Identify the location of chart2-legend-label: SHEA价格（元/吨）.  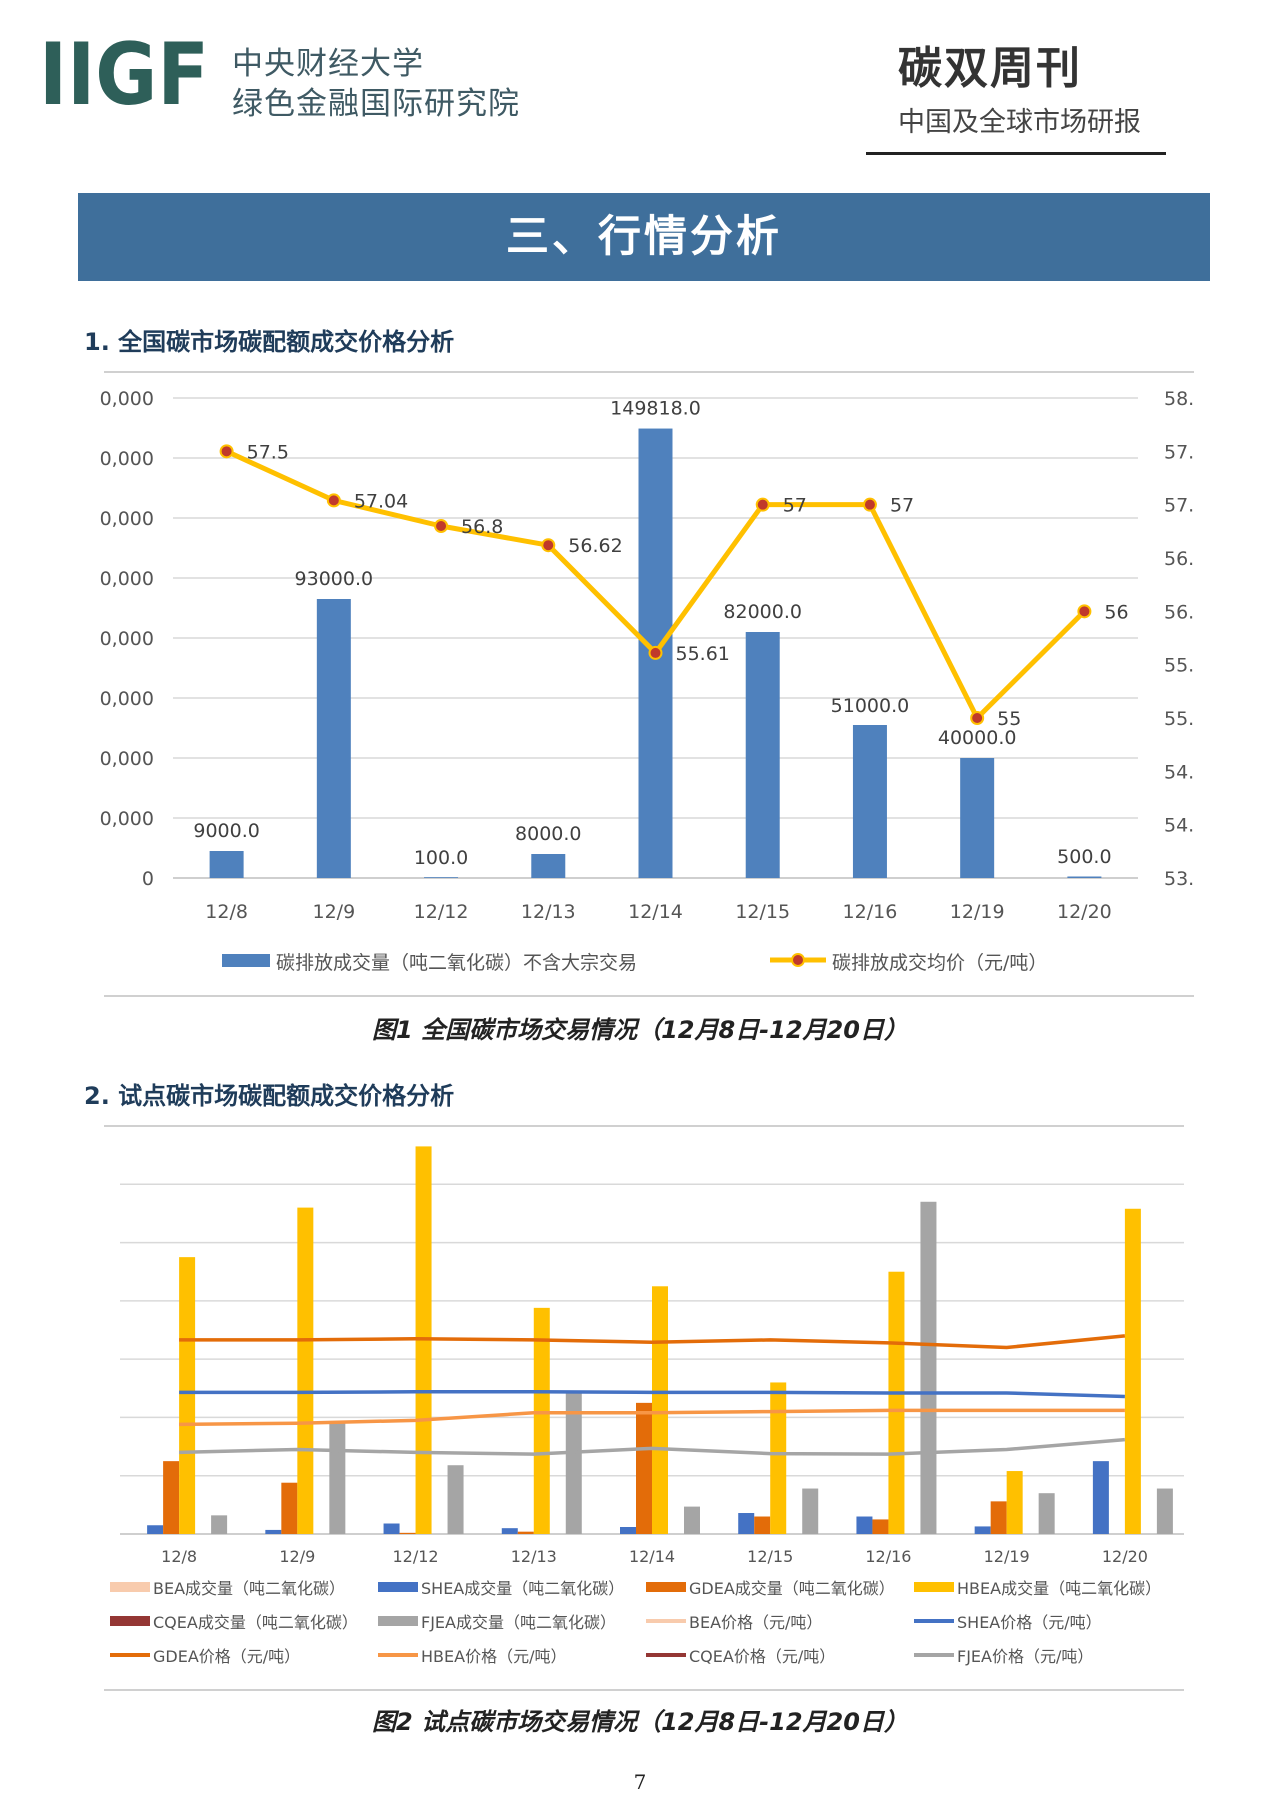
(1029, 1622).